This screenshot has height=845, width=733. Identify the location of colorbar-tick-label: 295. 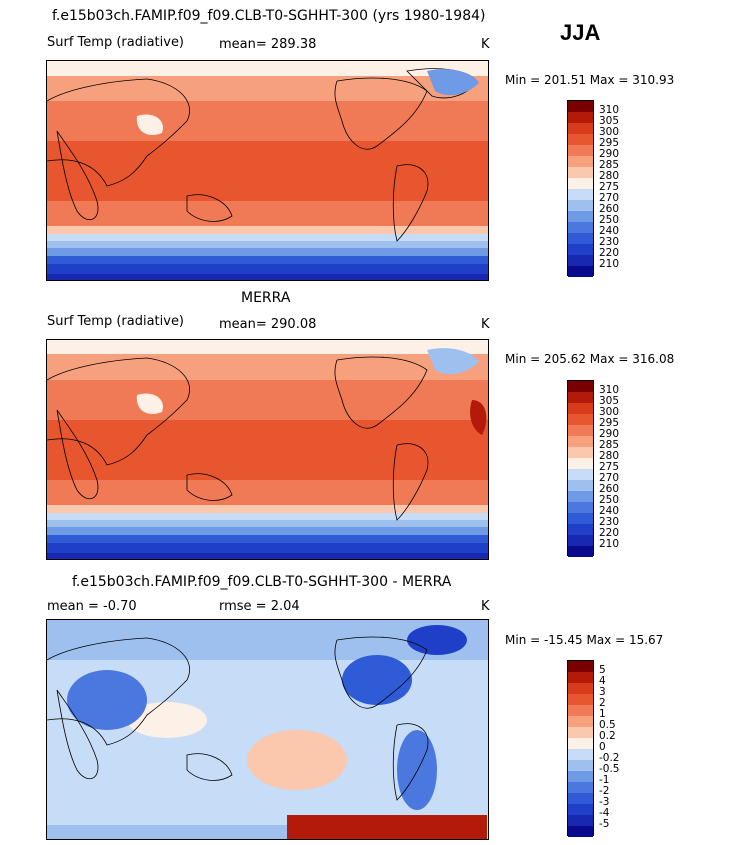
(609, 143).